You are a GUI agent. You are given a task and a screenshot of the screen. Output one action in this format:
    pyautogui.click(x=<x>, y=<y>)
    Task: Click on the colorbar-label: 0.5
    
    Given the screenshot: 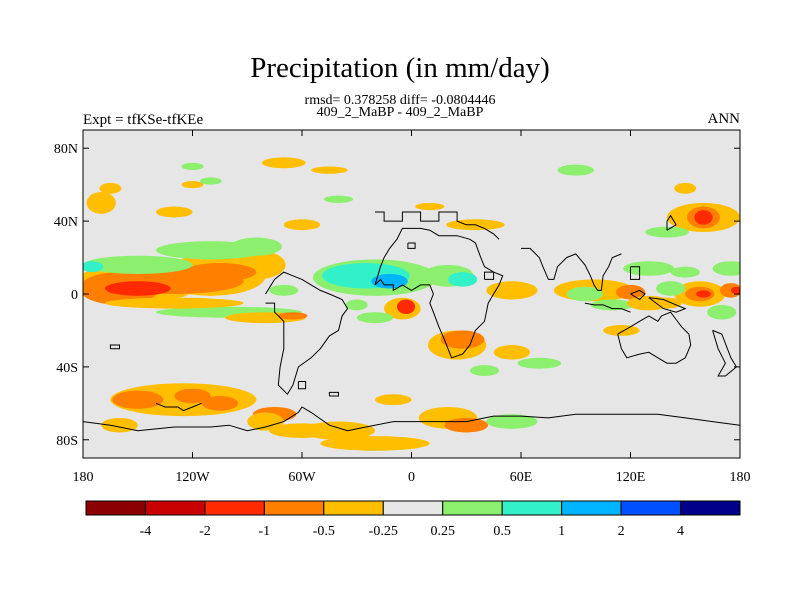 What is the action you would take?
    pyautogui.click(x=502, y=531)
    